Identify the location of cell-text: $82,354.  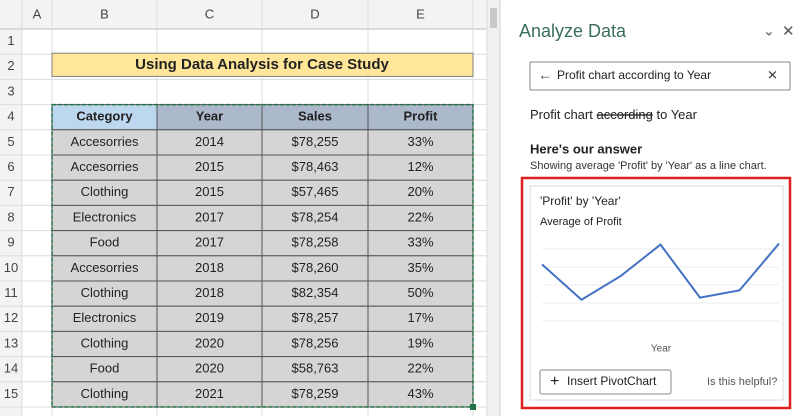
(315, 292).